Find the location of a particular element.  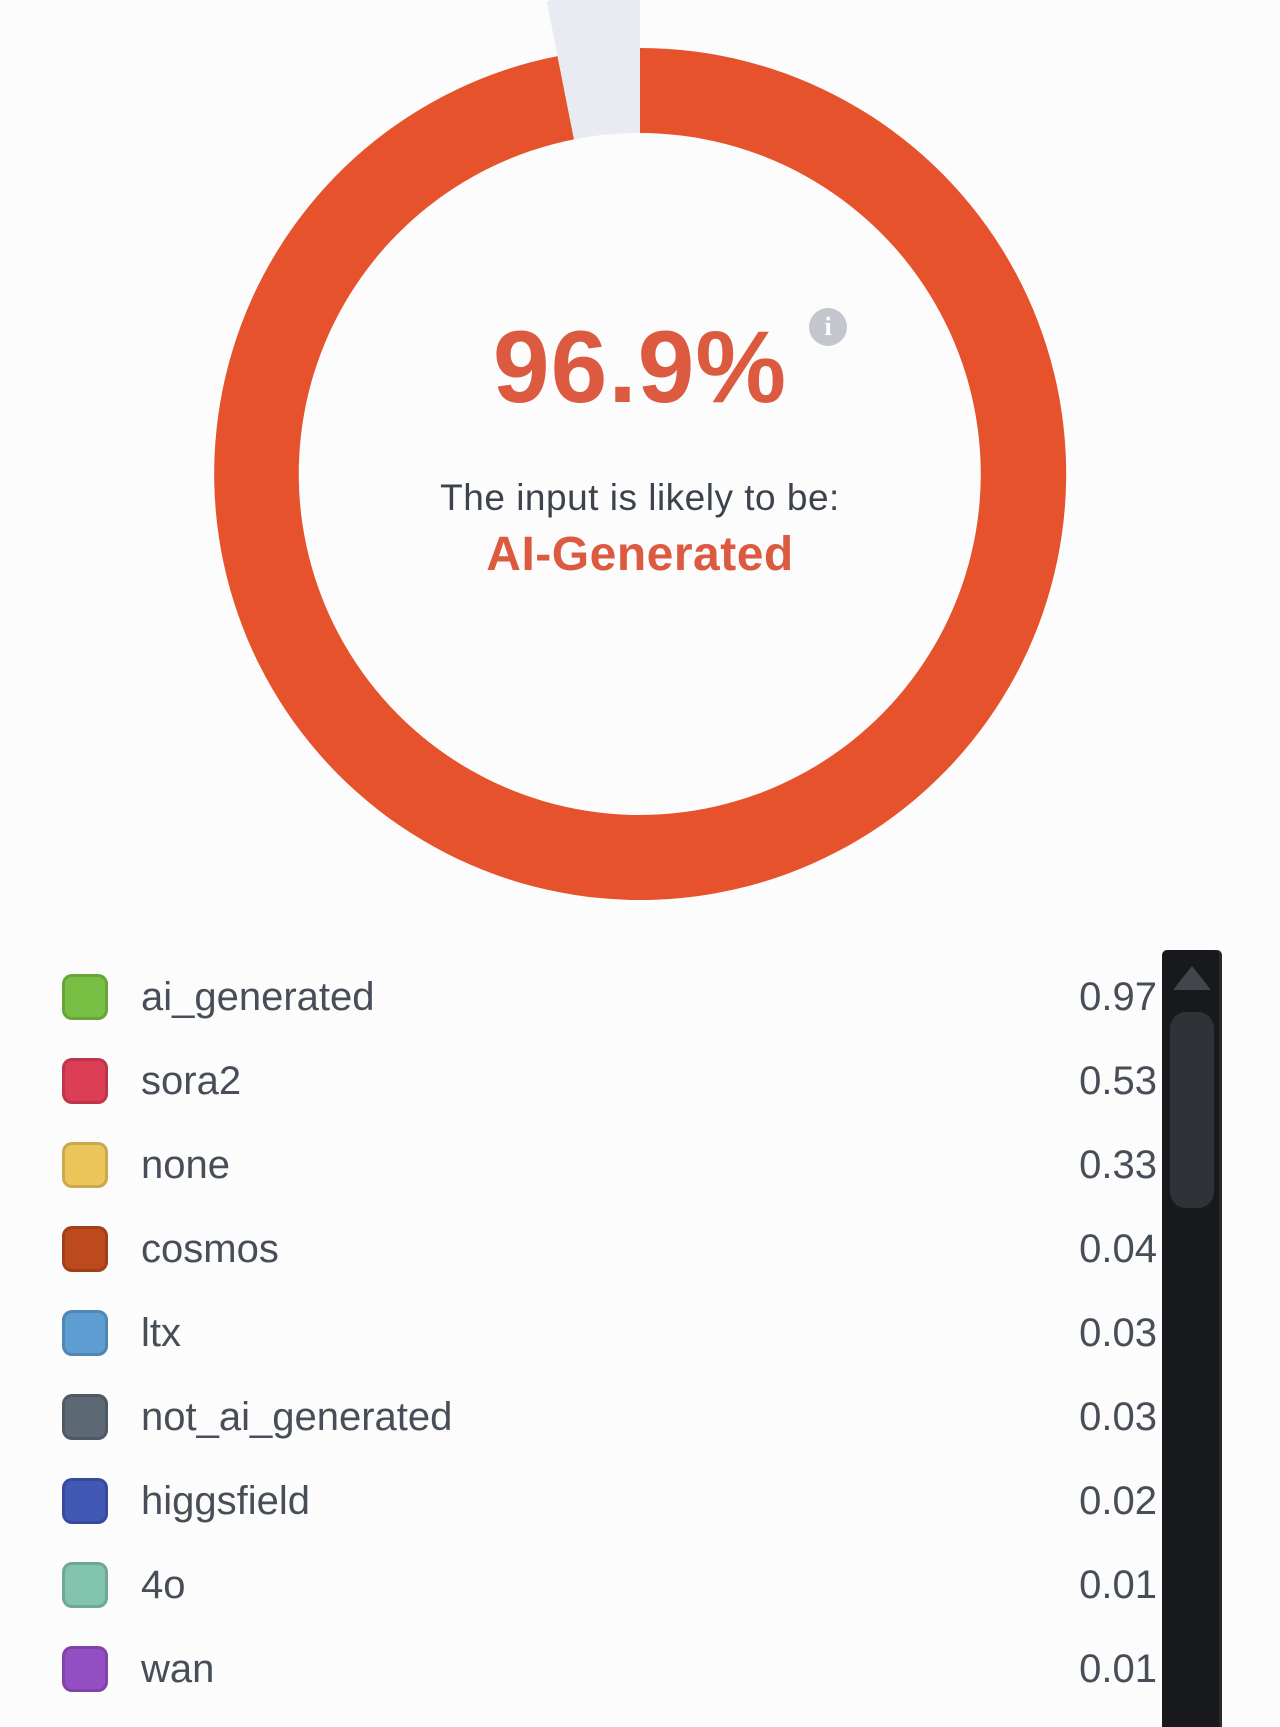

legend-label: sora2 is located at coordinates (191, 1080).